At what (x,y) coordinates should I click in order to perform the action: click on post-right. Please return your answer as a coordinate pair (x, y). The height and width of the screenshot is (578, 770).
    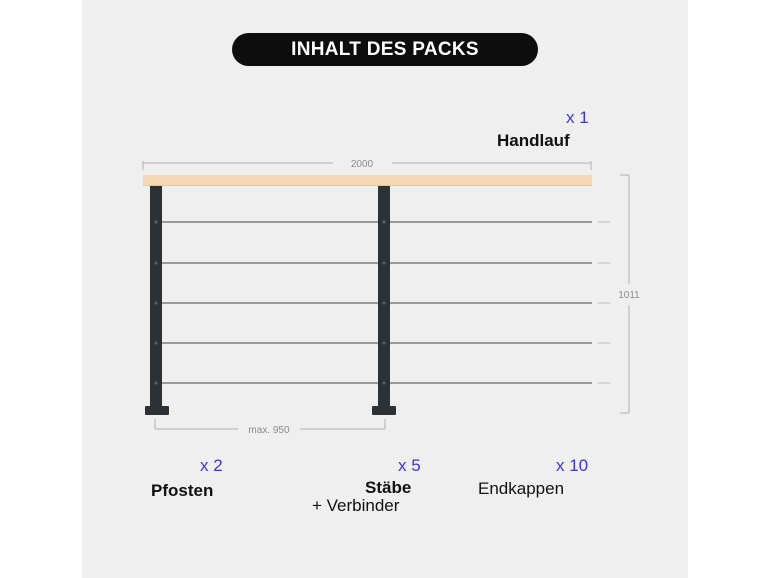
    Looking at the image, I should click on (384, 300).